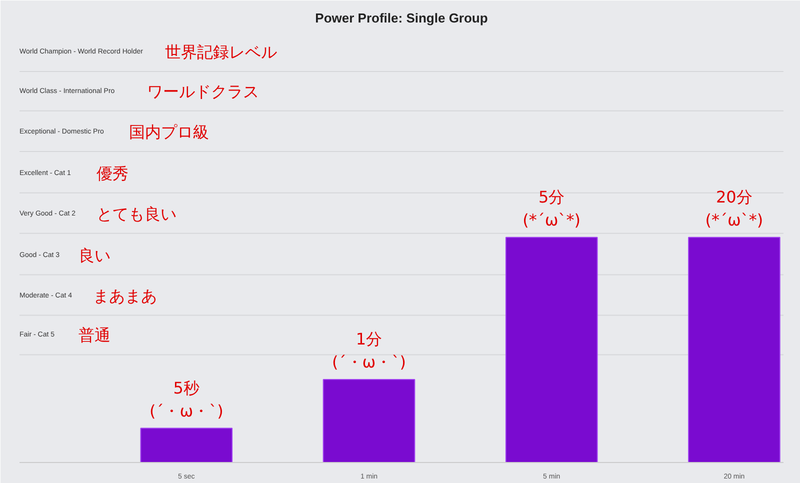 This screenshot has height=483, width=800. What do you see at coordinates (551, 209) in the screenshot?
I see `annotation: 5分 (*´ω`*)` at bounding box center [551, 209].